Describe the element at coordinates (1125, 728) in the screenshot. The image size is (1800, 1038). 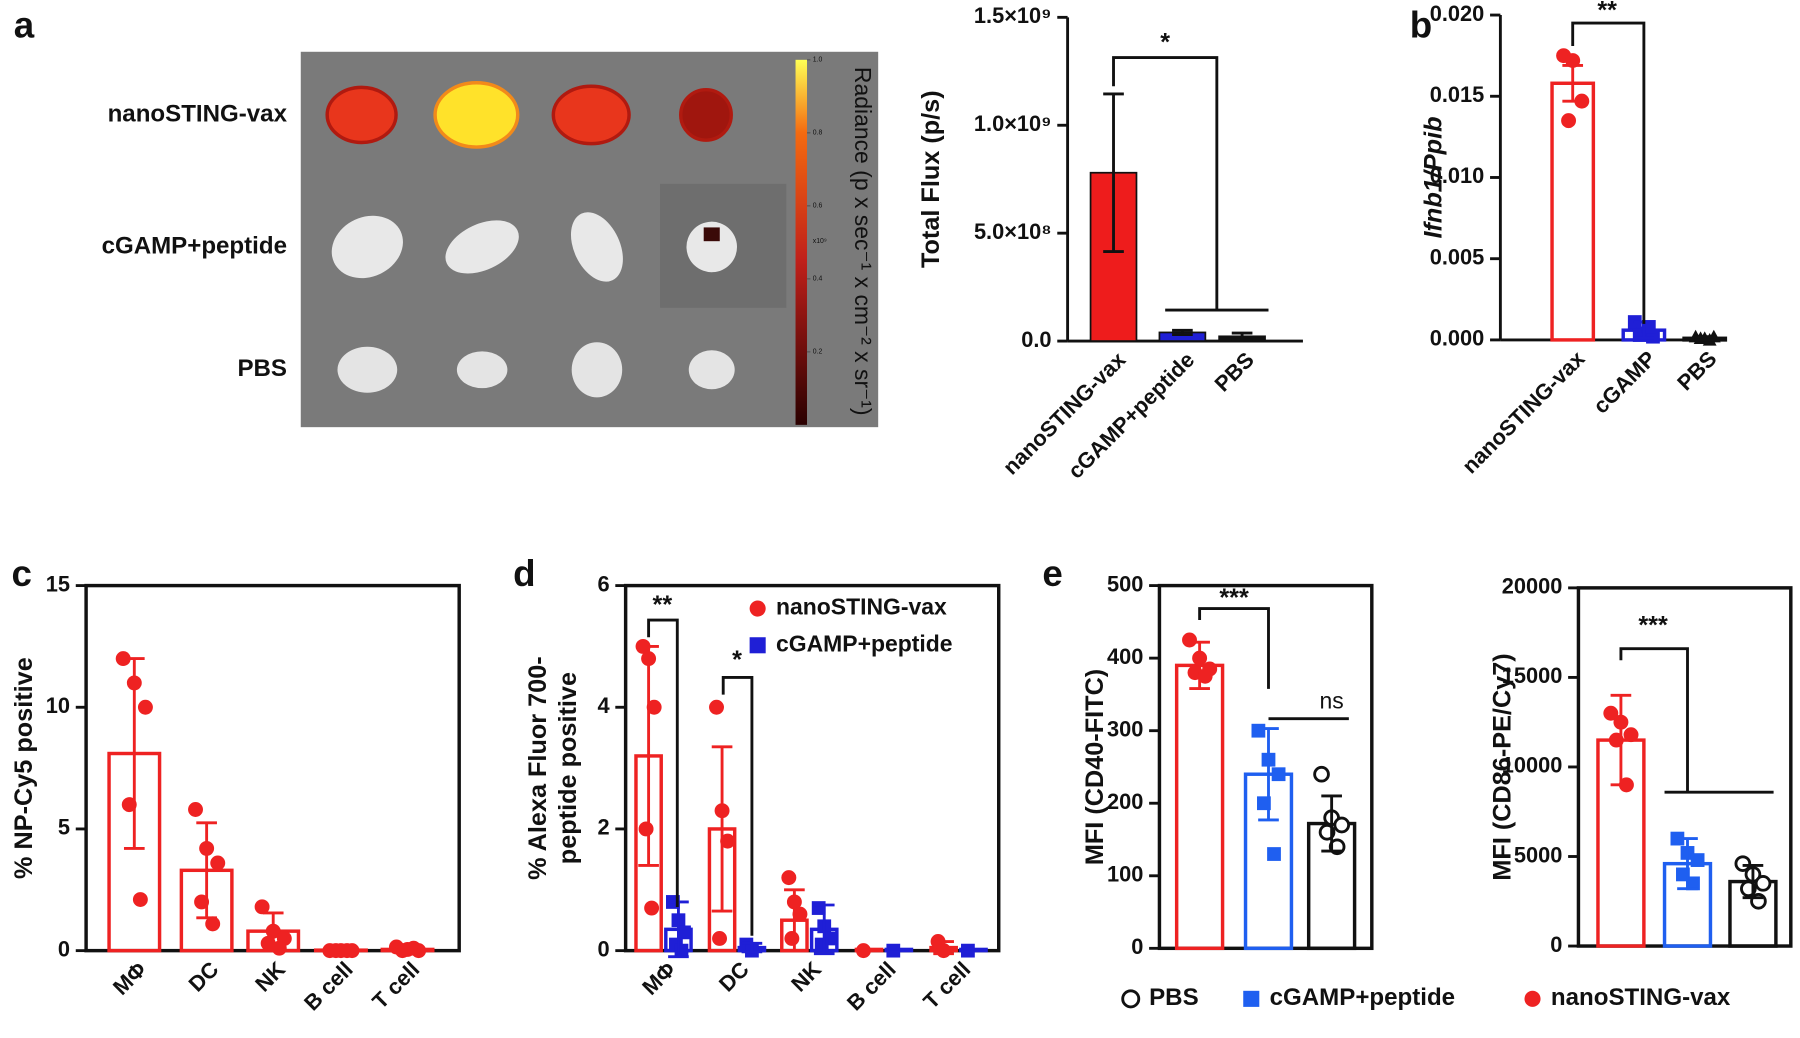
I see `y-tick-label: 300` at that location.